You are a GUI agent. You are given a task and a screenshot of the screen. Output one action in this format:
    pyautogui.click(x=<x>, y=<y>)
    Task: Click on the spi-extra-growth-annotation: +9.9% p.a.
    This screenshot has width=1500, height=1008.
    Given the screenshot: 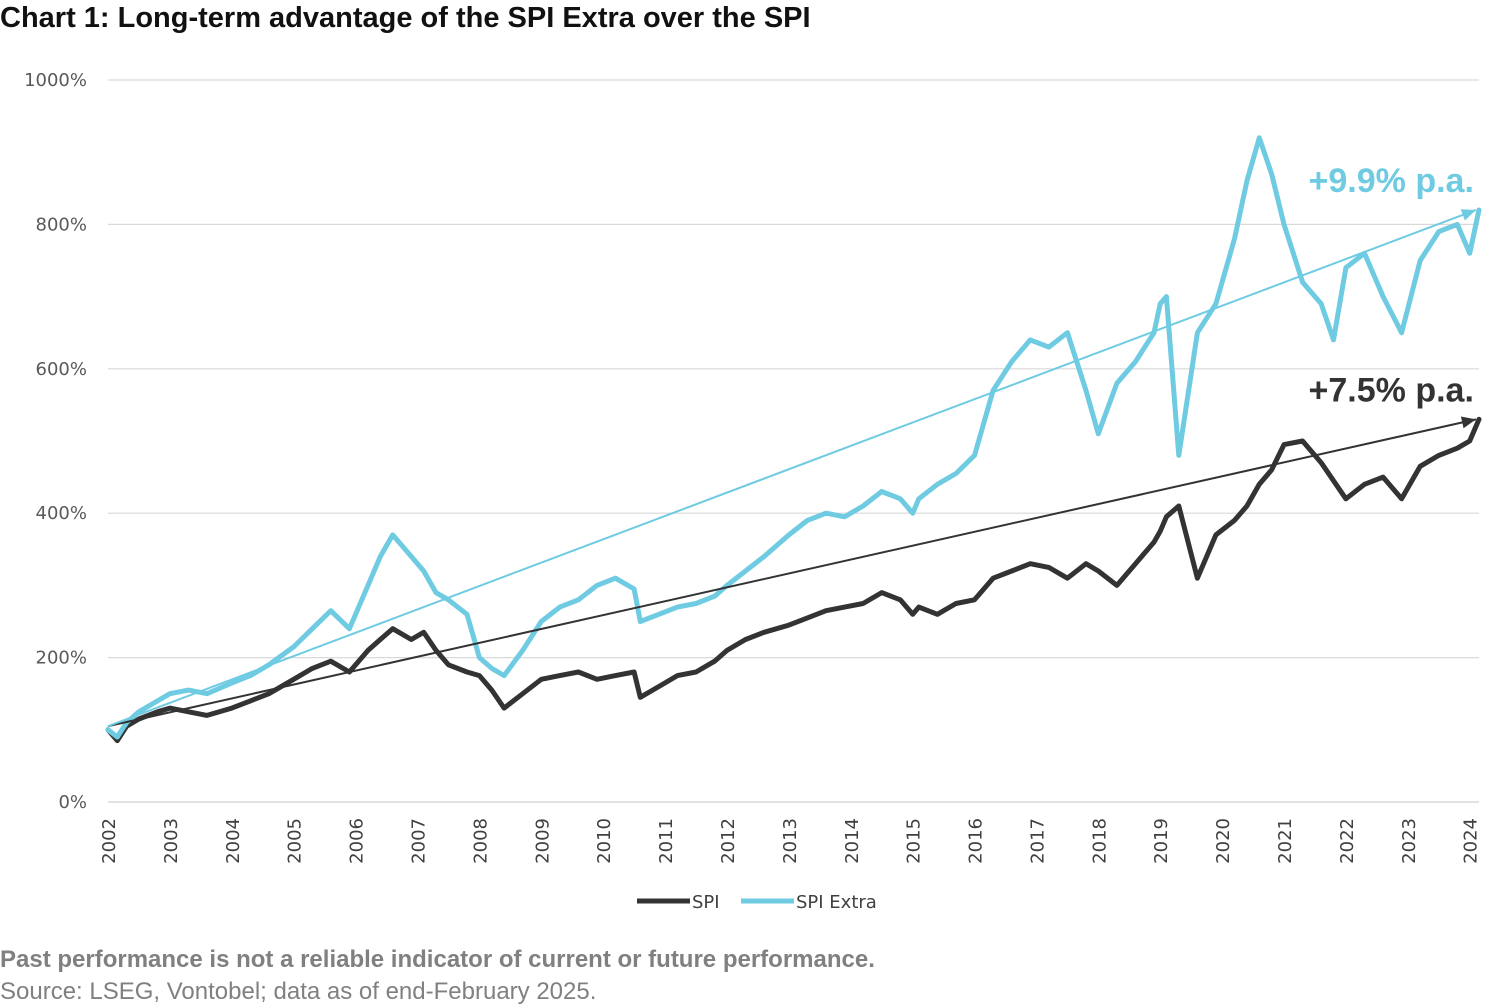 What is the action you would take?
    pyautogui.click(x=1391, y=181)
    